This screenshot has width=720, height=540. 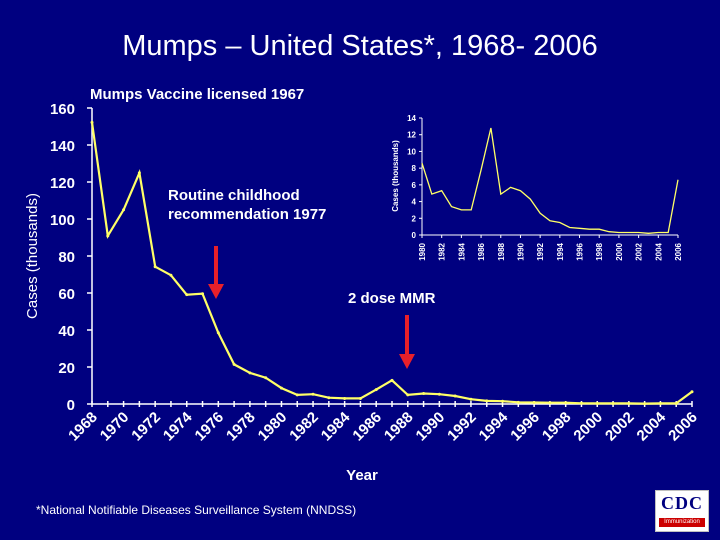 I want to click on y-tick-label: 0, so click(x=71, y=405).